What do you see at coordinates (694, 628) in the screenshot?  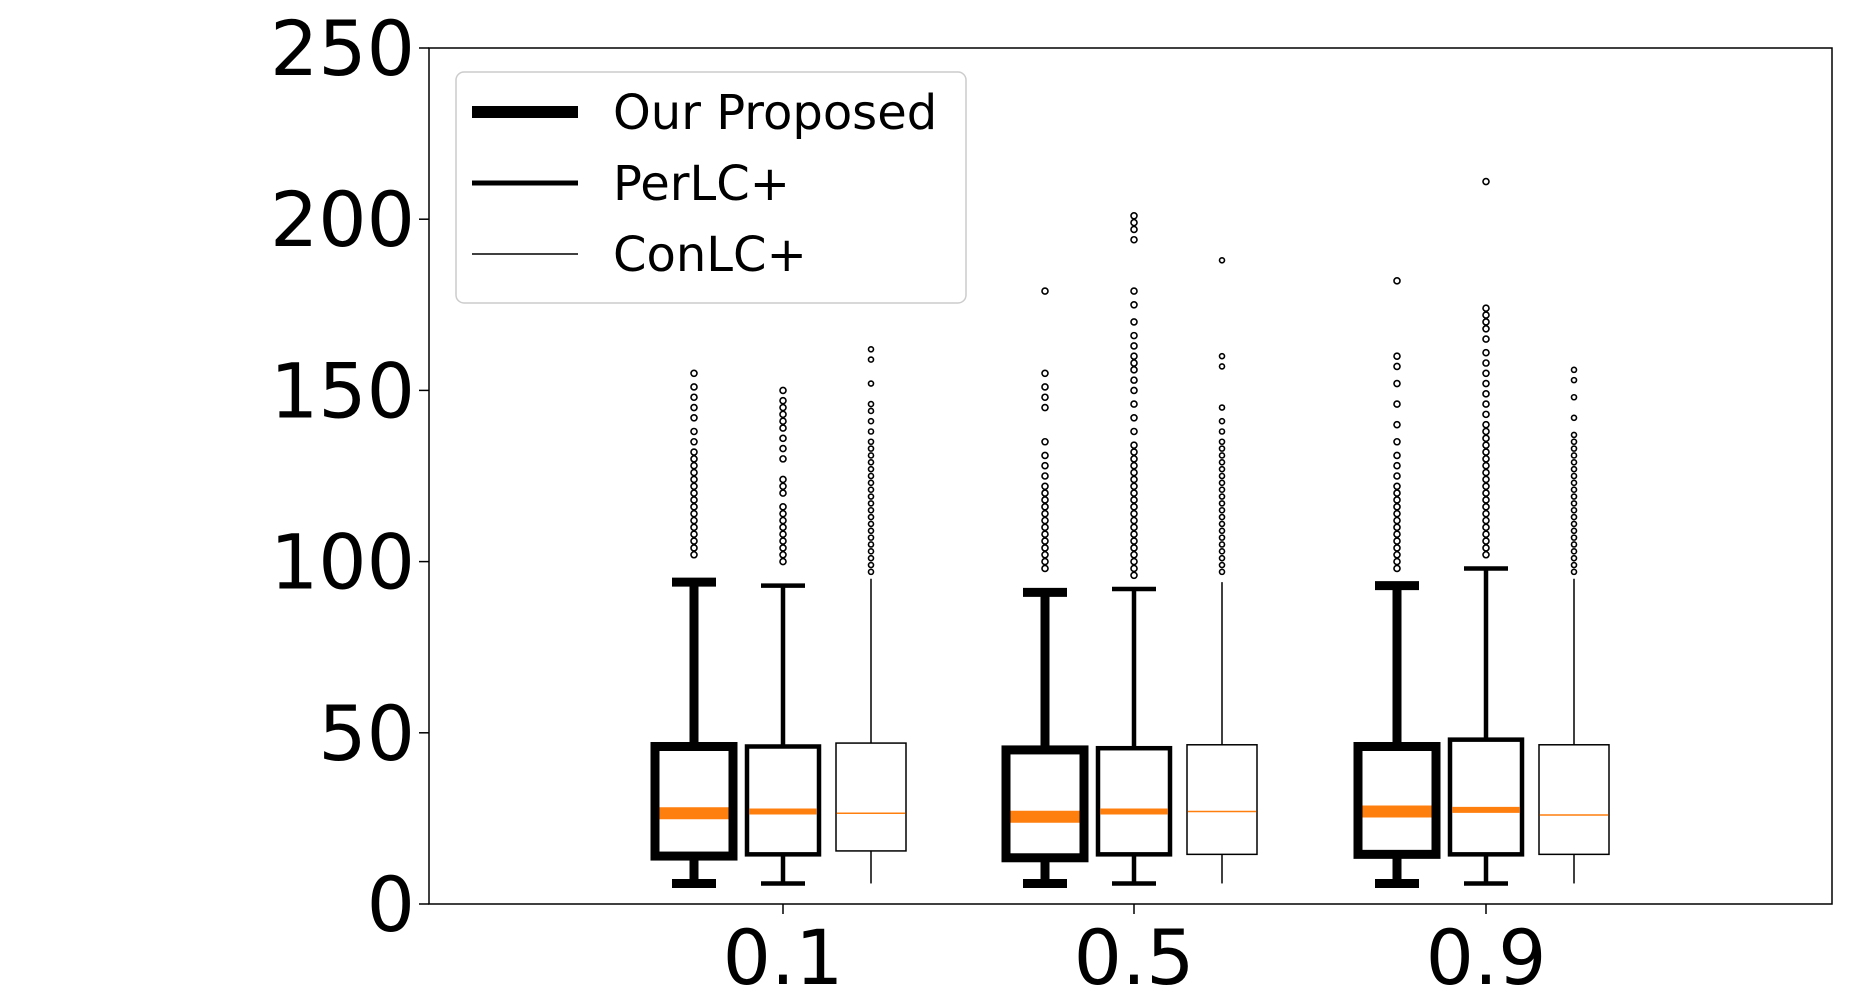 I see `box-our-proposed-0.1` at bounding box center [694, 628].